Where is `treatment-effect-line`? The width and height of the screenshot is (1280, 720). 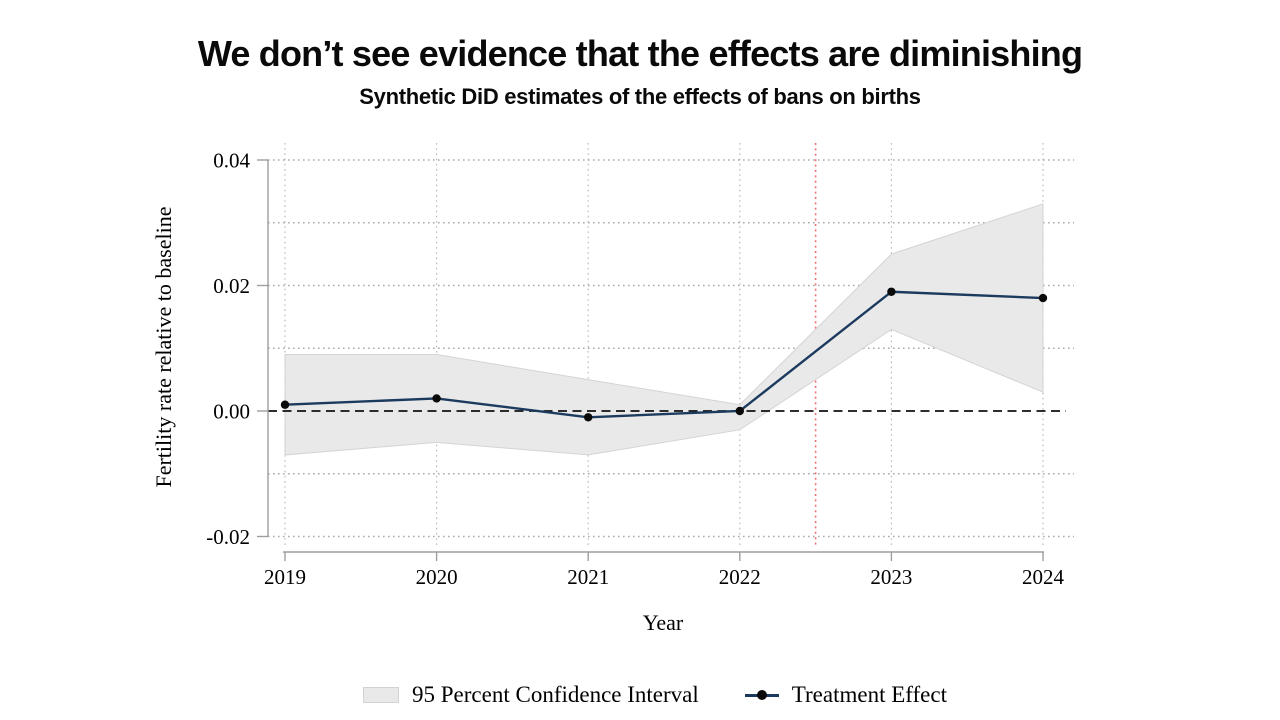 treatment-effect-line is located at coordinates (664, 354).